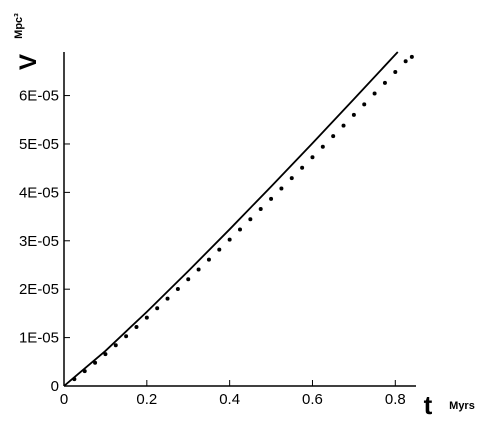 The width and height of the screenshot is (491, 436). Describe the element at coordinates (39, 241) in the screenshot. I see `y-tick-label: 3E-05` at that location.